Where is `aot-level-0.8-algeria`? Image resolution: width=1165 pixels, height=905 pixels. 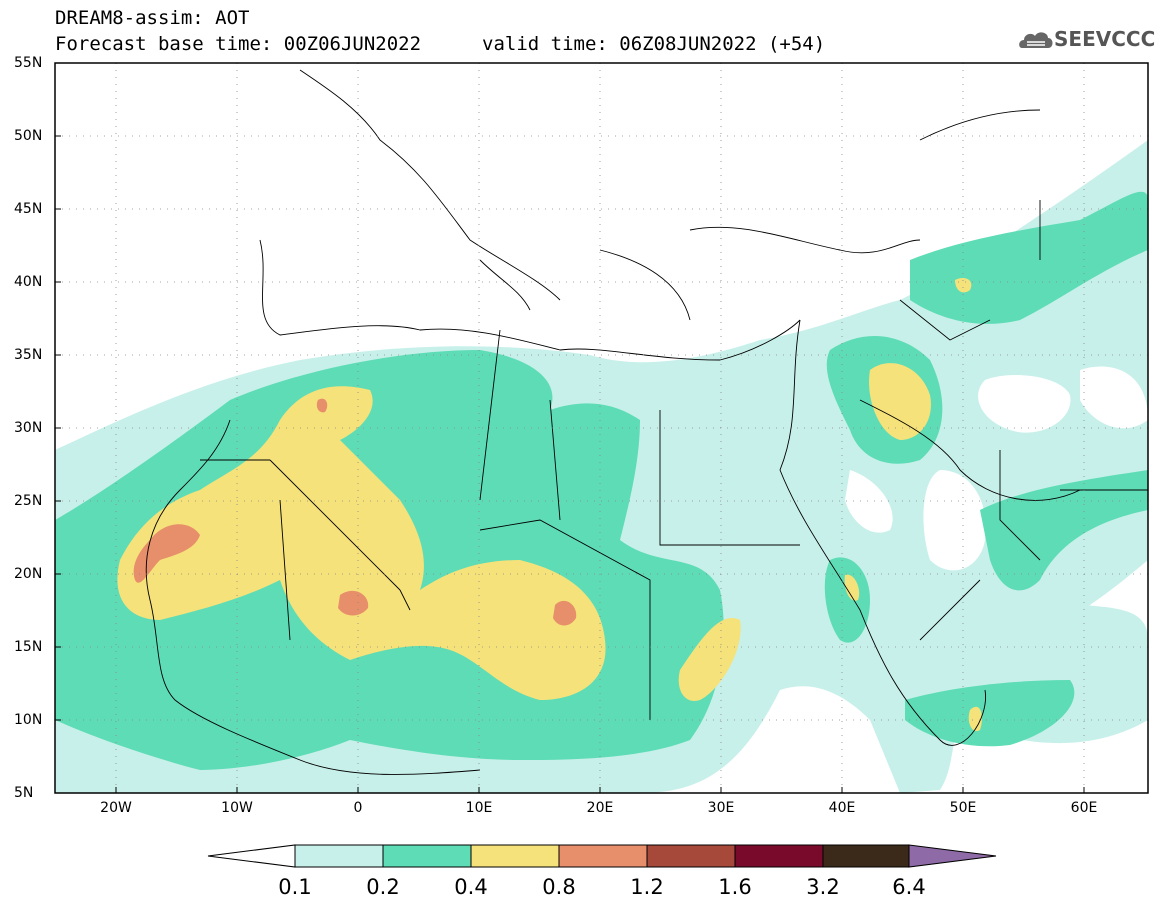 aot-level-0.8-algeria is located at coordinates (322, 405).